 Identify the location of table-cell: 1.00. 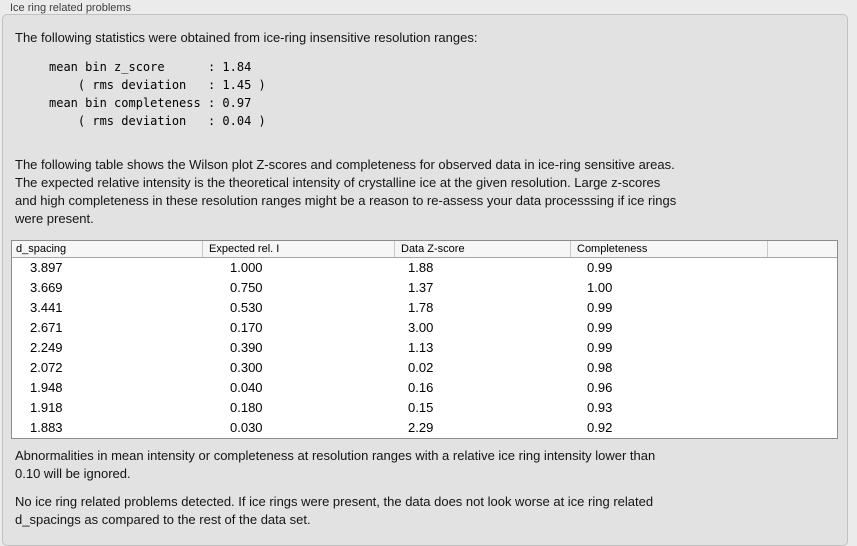
(600, 287).